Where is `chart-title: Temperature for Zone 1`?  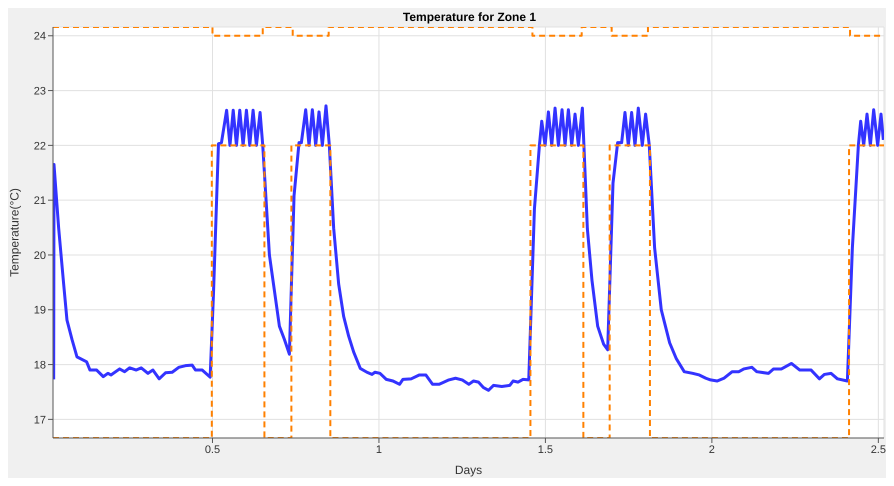 chart-title: Temperature for Zone 1 is located at coordinates (470, 17).